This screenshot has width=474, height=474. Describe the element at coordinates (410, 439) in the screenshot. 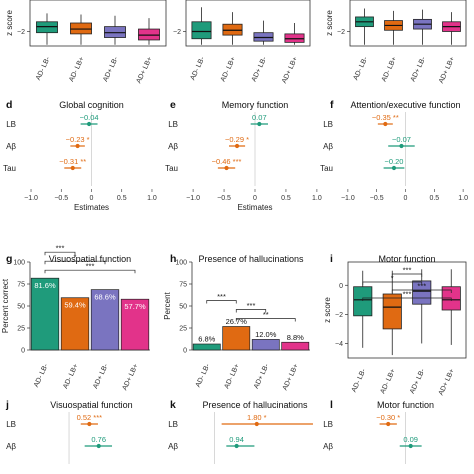

I see `estimate-label: 0.09` at that location.